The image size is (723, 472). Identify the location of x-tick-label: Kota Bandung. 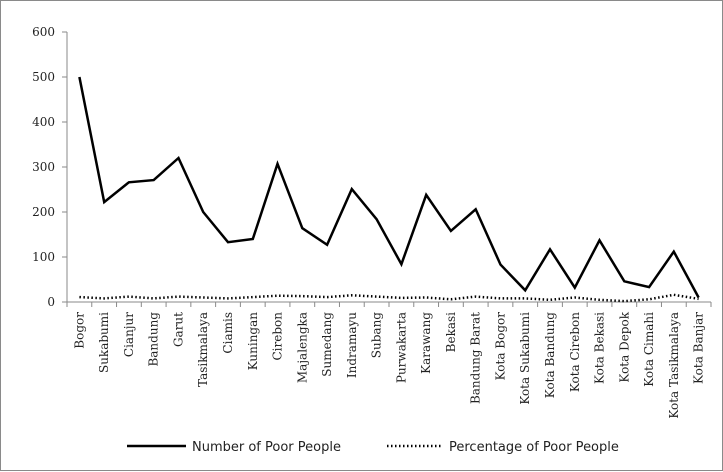
(550, 355).